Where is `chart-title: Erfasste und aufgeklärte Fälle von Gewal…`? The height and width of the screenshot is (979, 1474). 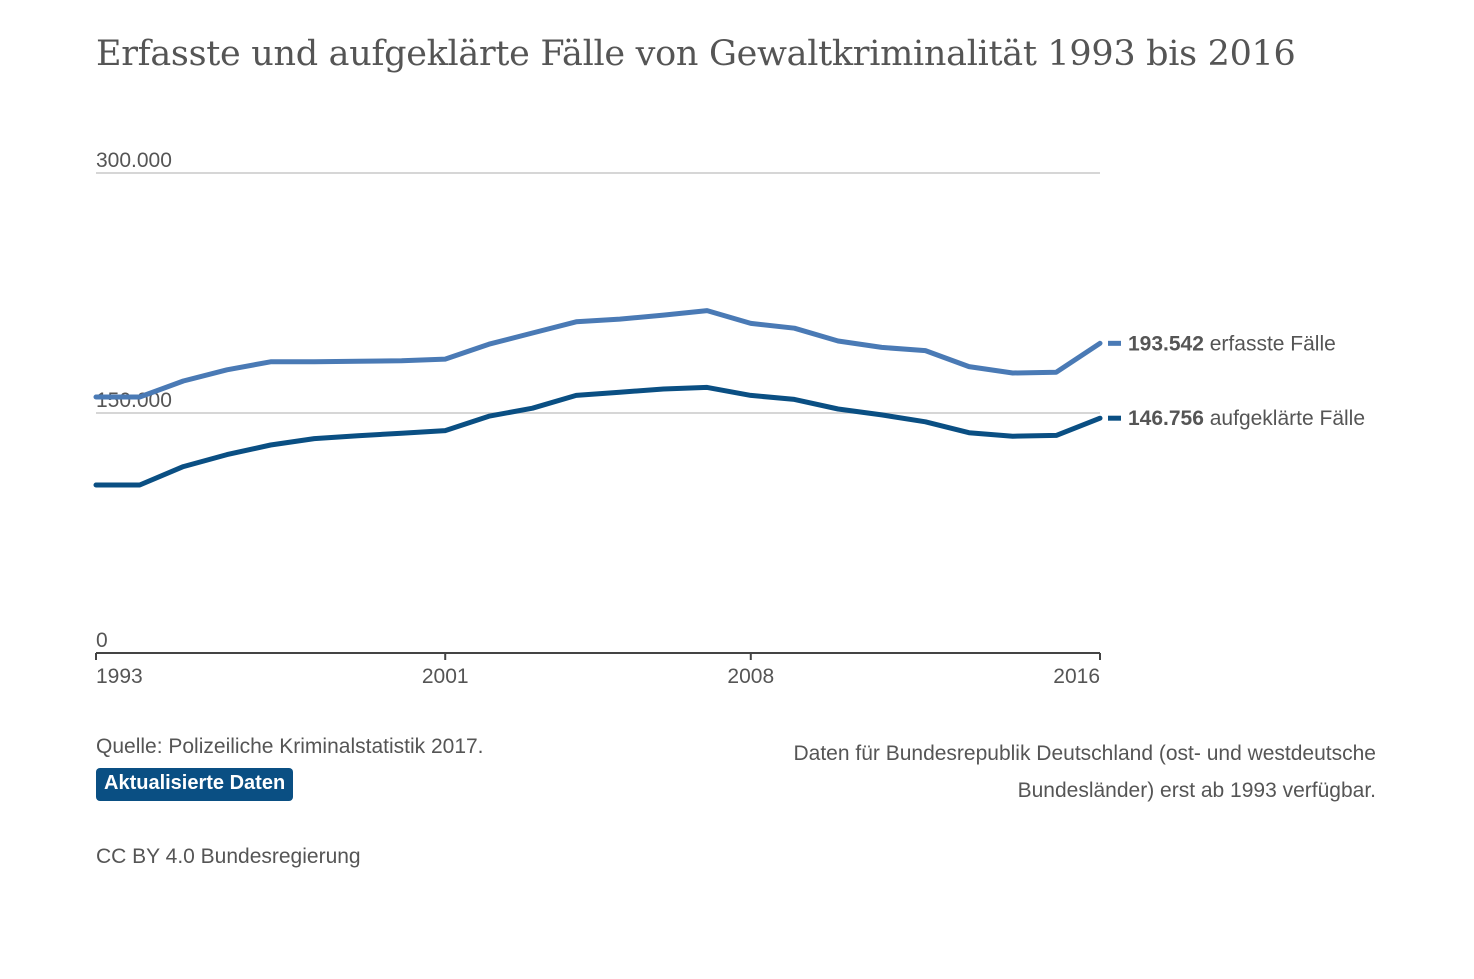
chart-title: Erfasste und aufgeklärte Fälle von Gewal… is located at coordinates (696, 54).